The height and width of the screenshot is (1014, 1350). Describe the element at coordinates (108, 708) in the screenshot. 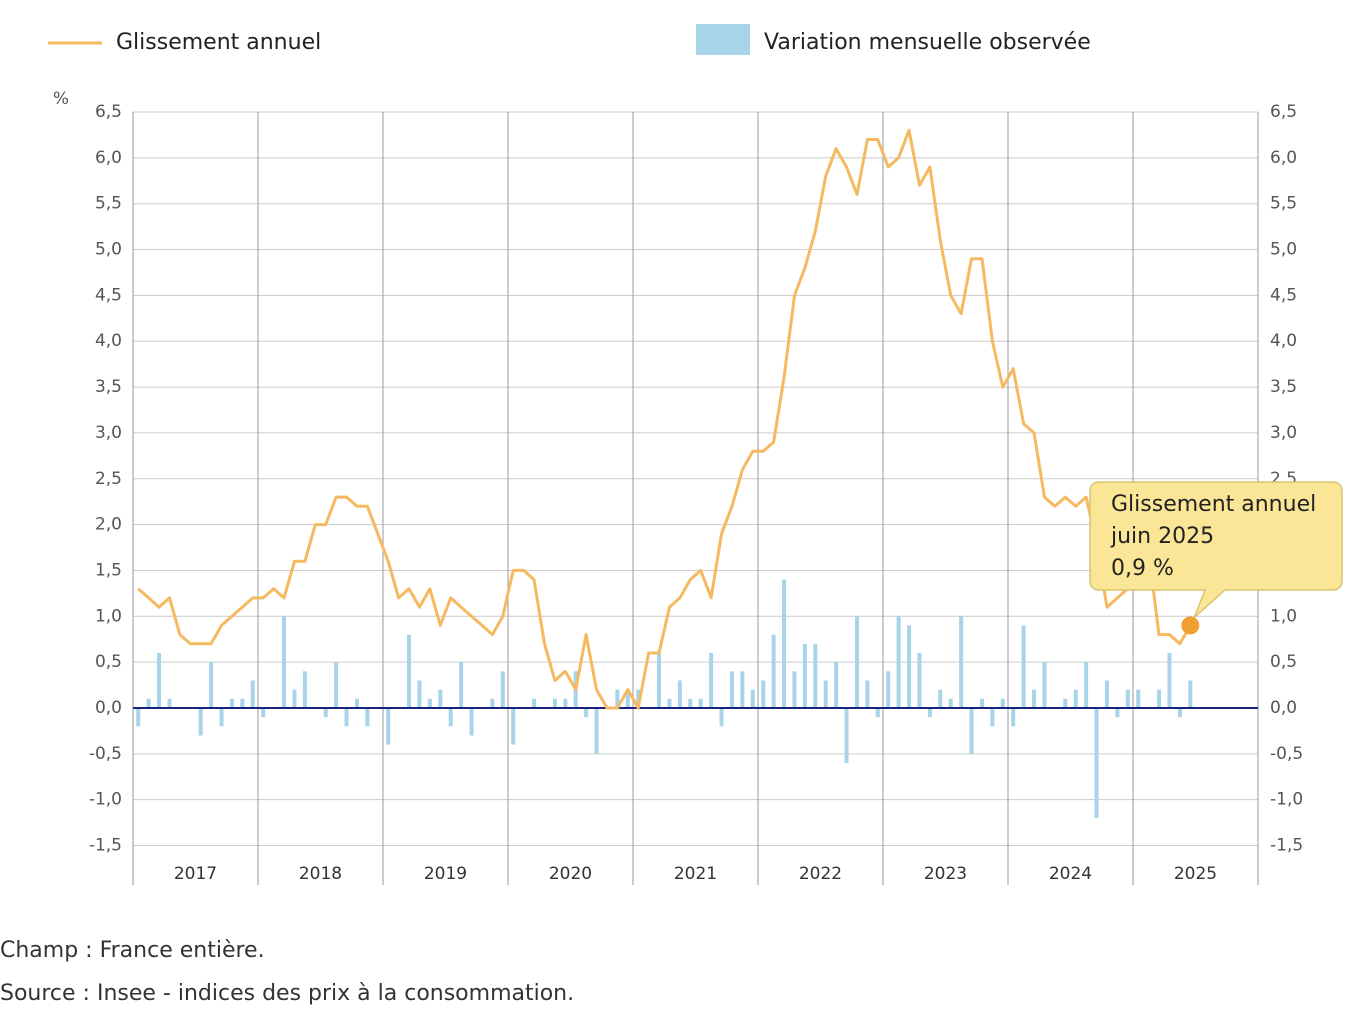

I see `y-tick-label: 0,0` at that location.